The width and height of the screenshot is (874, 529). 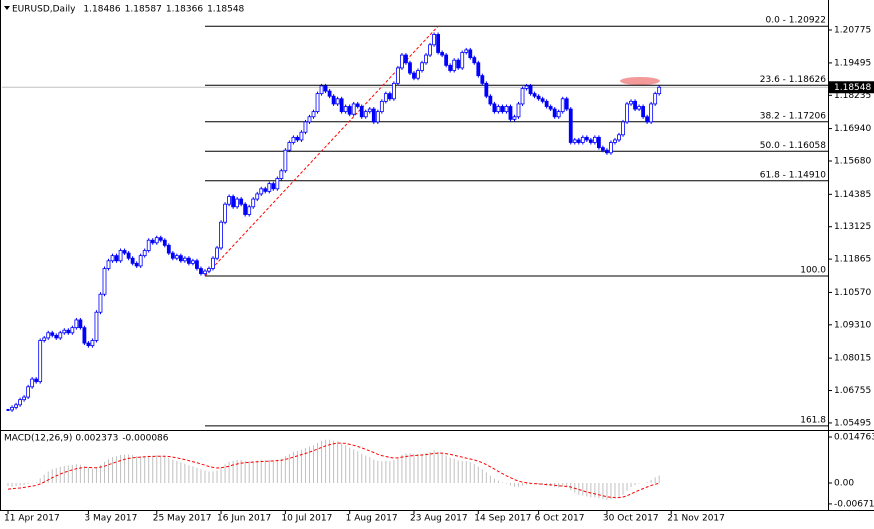 I want to click on y-tick-label: 1.10570, so click(x=852, y=293).